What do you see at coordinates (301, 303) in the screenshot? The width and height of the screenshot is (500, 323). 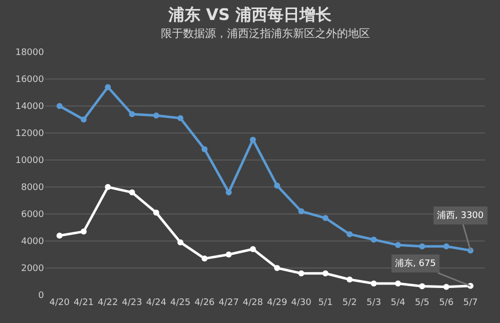 I see `x-tick-label: 4/30` at bounding box center [301, 303].